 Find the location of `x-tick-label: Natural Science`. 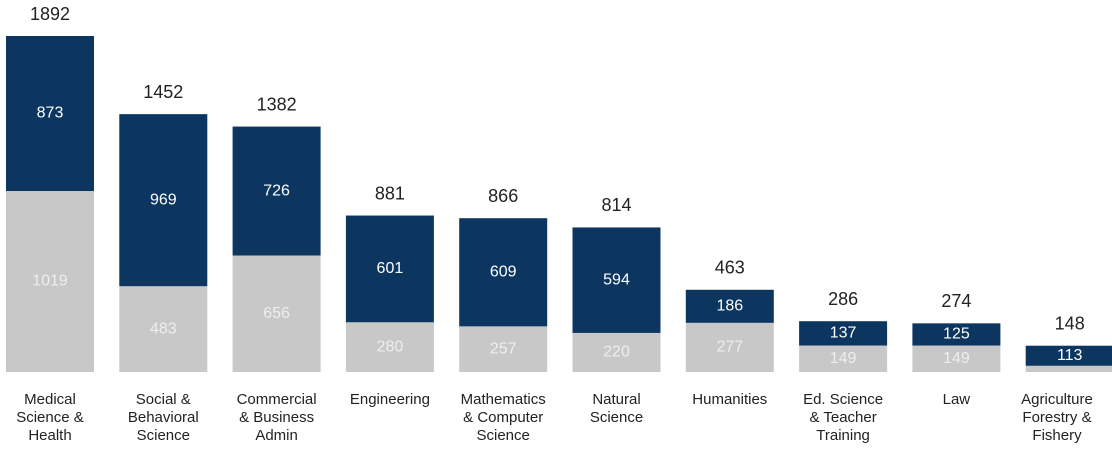

x-tick-label: Natural Science is located at coordinates (616, 408).